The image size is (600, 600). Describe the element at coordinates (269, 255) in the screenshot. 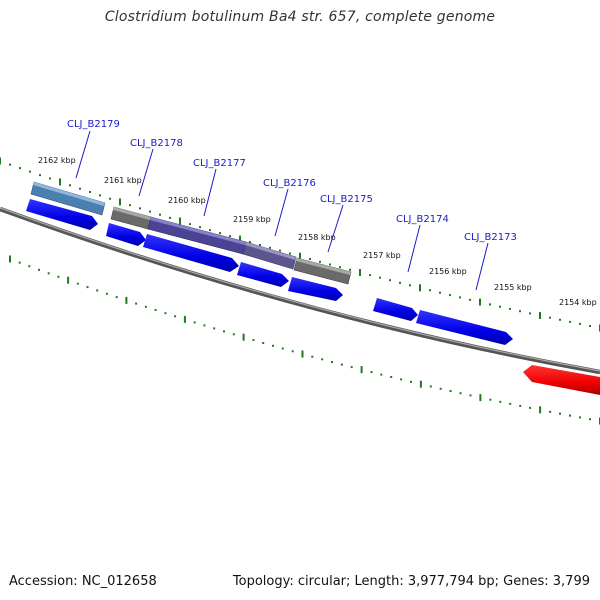

I see `feature-clj-b2176` at that location.